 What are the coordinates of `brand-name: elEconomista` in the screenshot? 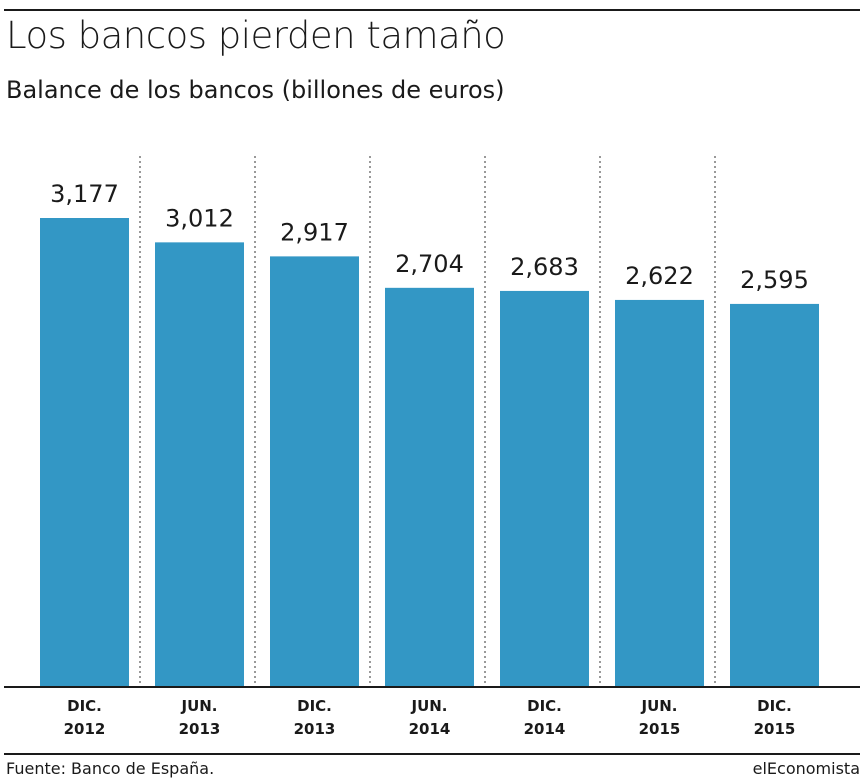 It's located at (806, 768).